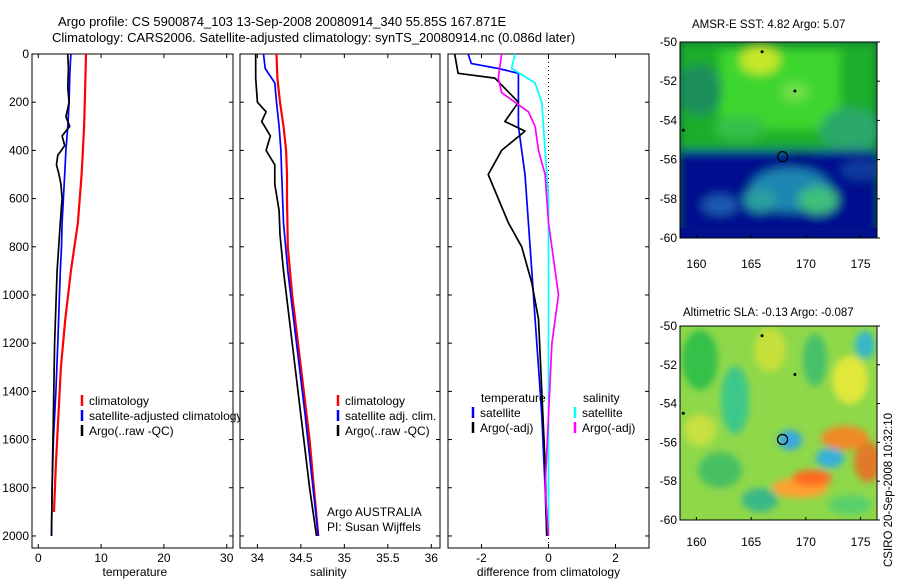 The height and width of the screenshot is (585, 900). I want to click on salinity-legend-entry: Argo(..raw -QC), so click(387, 431).